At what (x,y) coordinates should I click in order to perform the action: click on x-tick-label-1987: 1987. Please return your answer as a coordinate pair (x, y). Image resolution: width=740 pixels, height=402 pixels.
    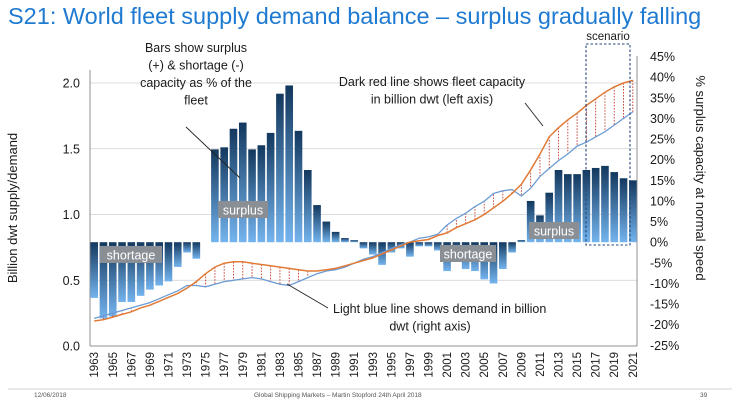
    Looking at the image, I should click on (318, 365).